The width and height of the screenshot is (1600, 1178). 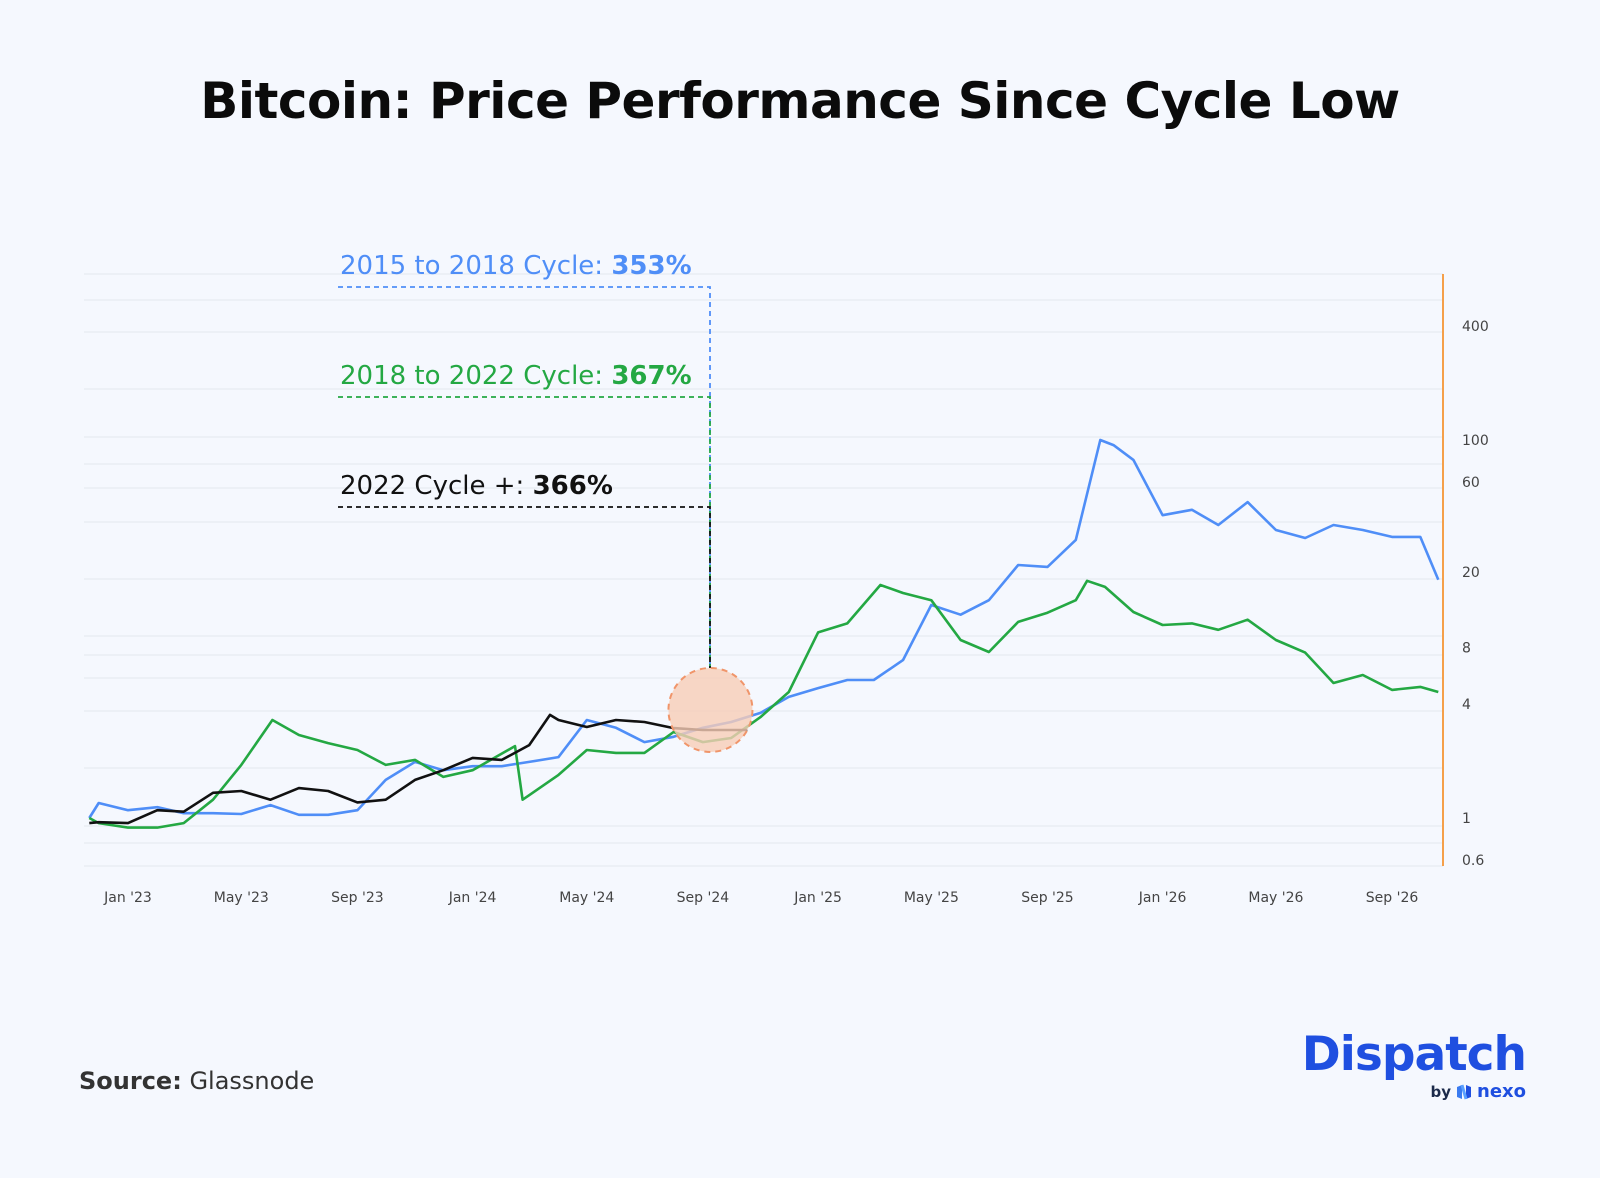 I want to click on annotation-label: 2022 Cycle +:, so click(x=436, y=486).